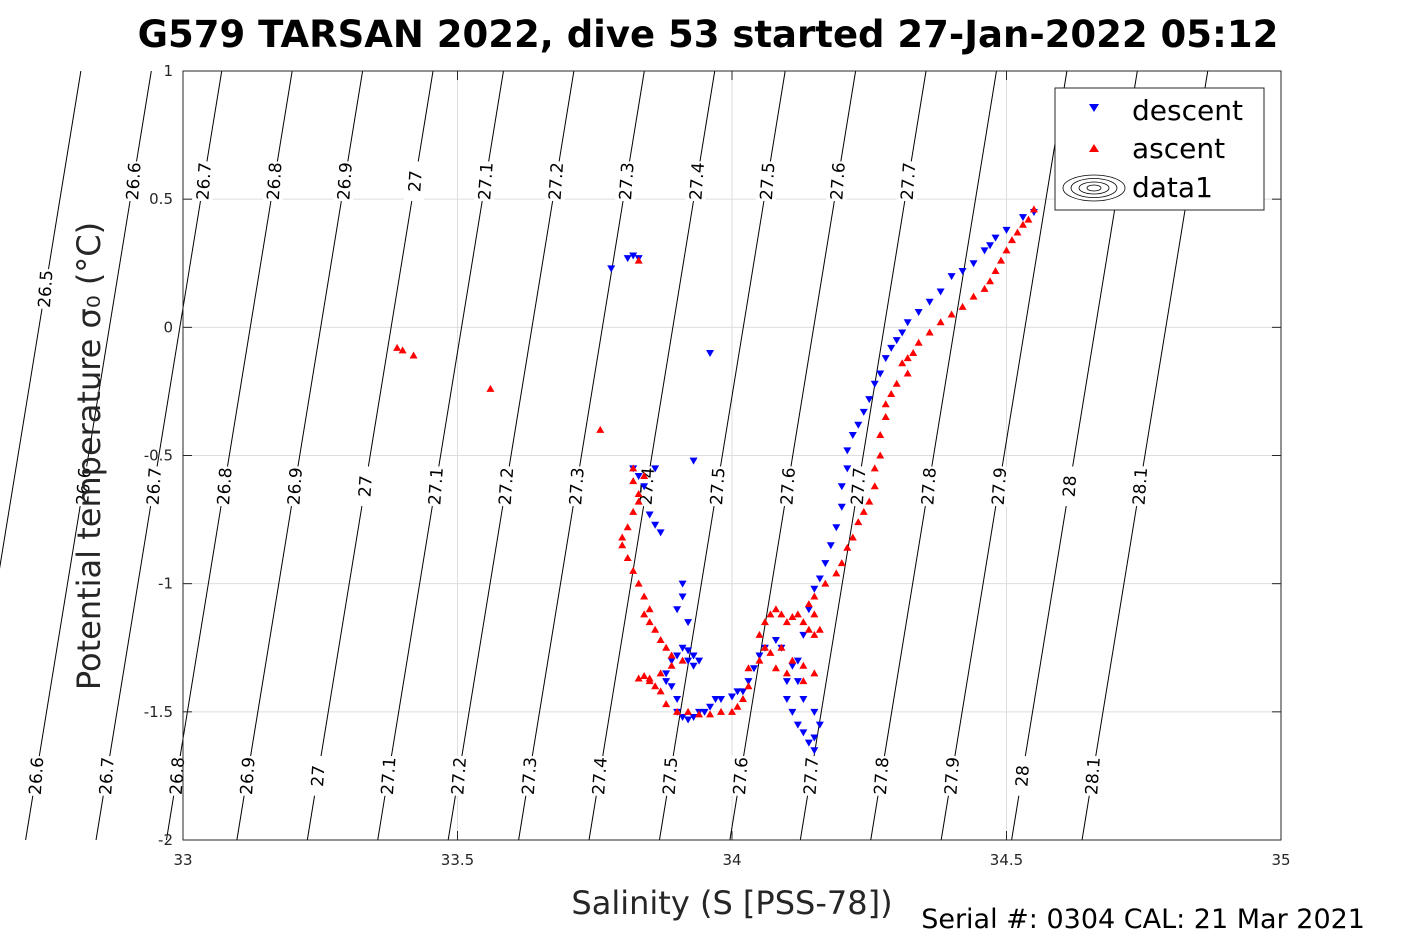 Image resolution: width=1417 pixels, height=945 pixels. Describe the element at coordinates (1093, 776) in the screenshot. I see `isopycnal-label-bottom: 28.1` at that location.